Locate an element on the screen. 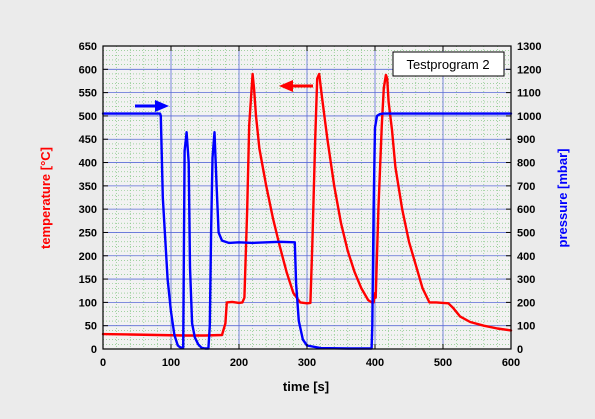  x-tick-label: 200 is located at coordinates (239, 363).